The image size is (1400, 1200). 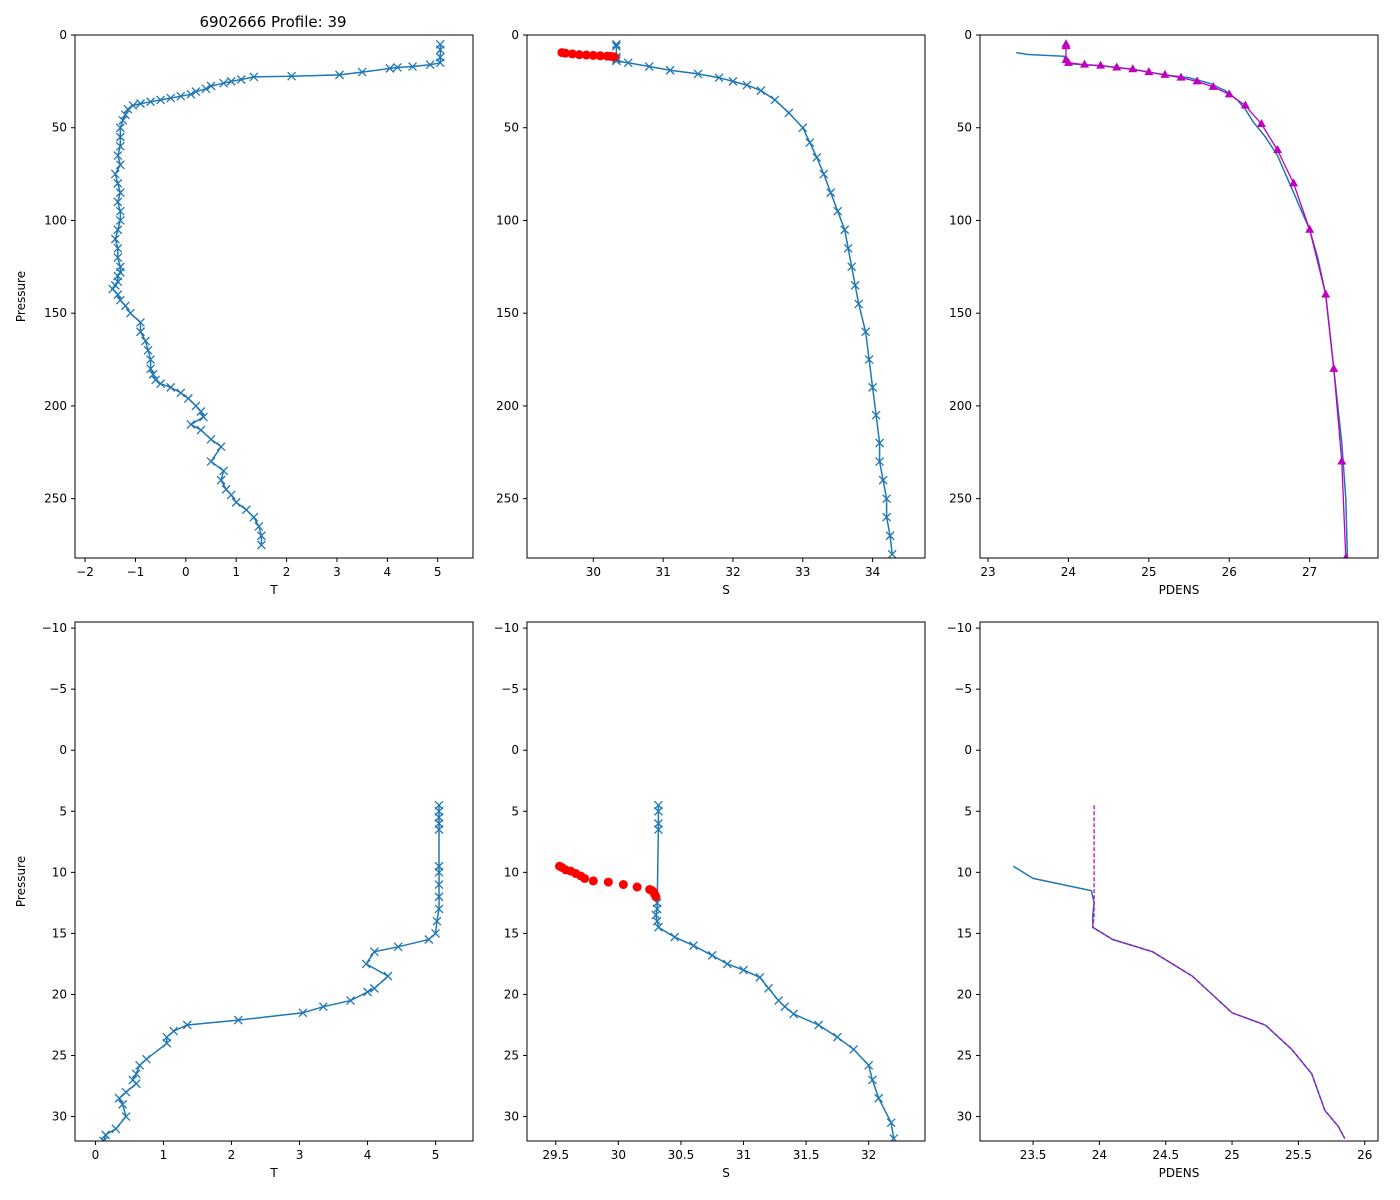 I want to click on x-axis-label: T, so click(x=273, y=1173).